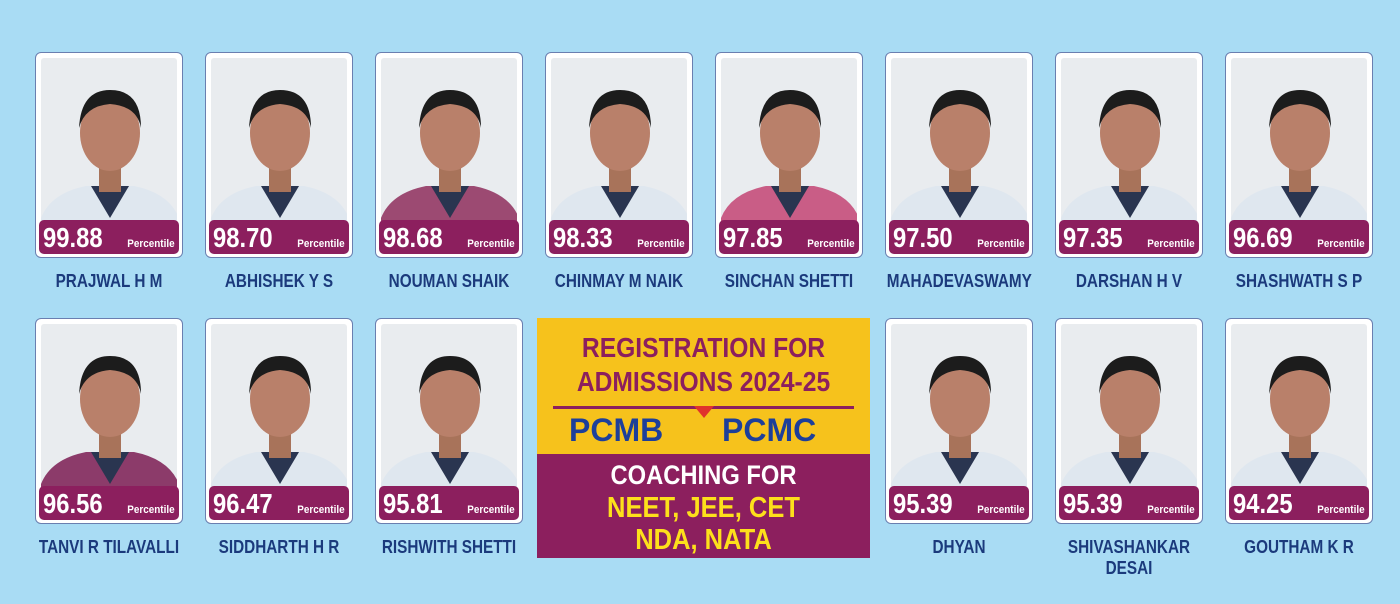  What do you see at coordinates (413, 503) in the screenshot?
I see `score: 95.81` at bounding box center [413, 503].